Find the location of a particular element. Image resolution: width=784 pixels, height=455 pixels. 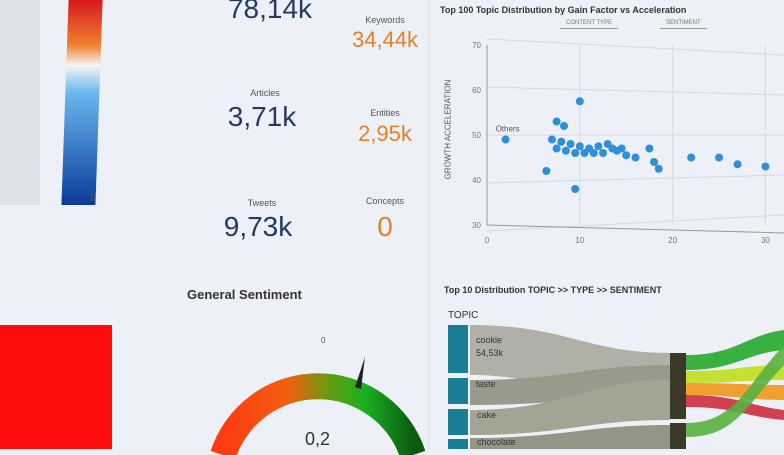

sankey-topic-cookie: cookie is located at coordinates (489, 340).